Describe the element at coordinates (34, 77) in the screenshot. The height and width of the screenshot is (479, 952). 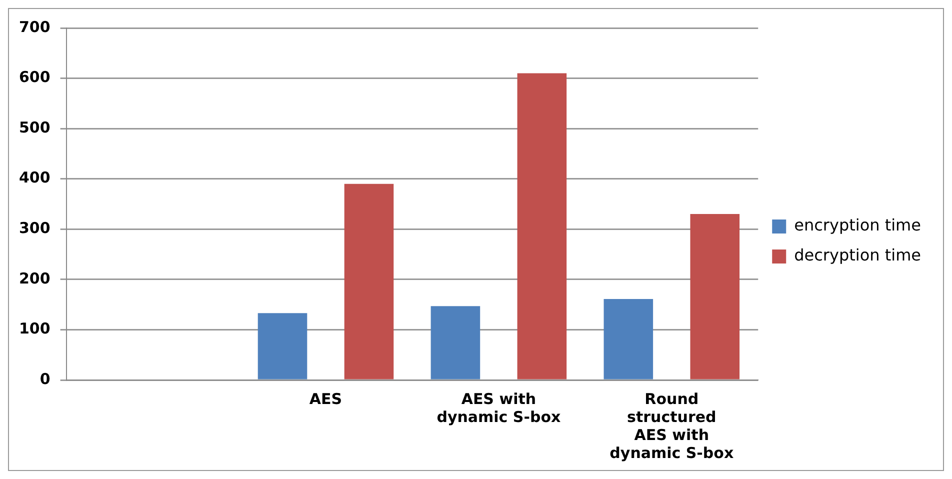
I see `y-tick-label: 600` at that location.